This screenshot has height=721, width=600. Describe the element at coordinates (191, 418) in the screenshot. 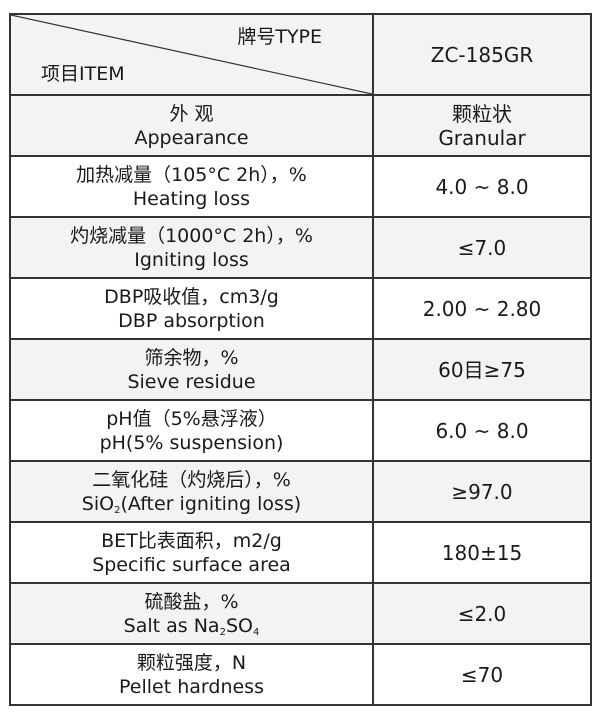

I see `item-cn: pH值（5%悬浮液）` at that location.